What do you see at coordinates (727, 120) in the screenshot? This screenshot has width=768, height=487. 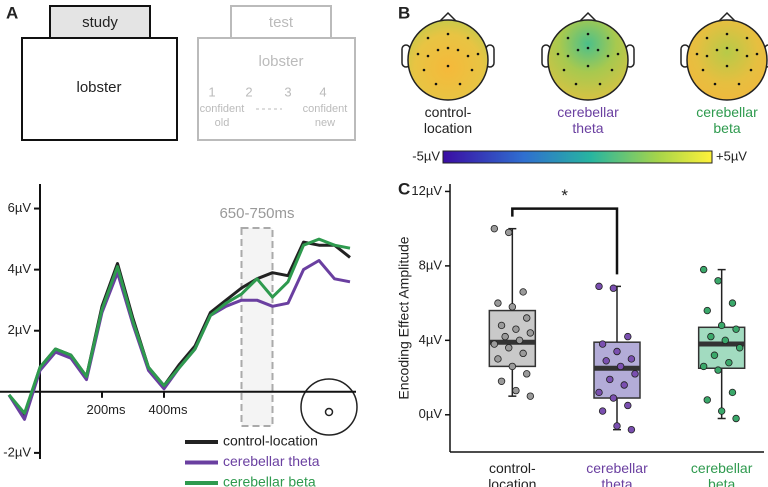 I see `topomap-label: cerebellar beta` at bounding box center [727, 120].